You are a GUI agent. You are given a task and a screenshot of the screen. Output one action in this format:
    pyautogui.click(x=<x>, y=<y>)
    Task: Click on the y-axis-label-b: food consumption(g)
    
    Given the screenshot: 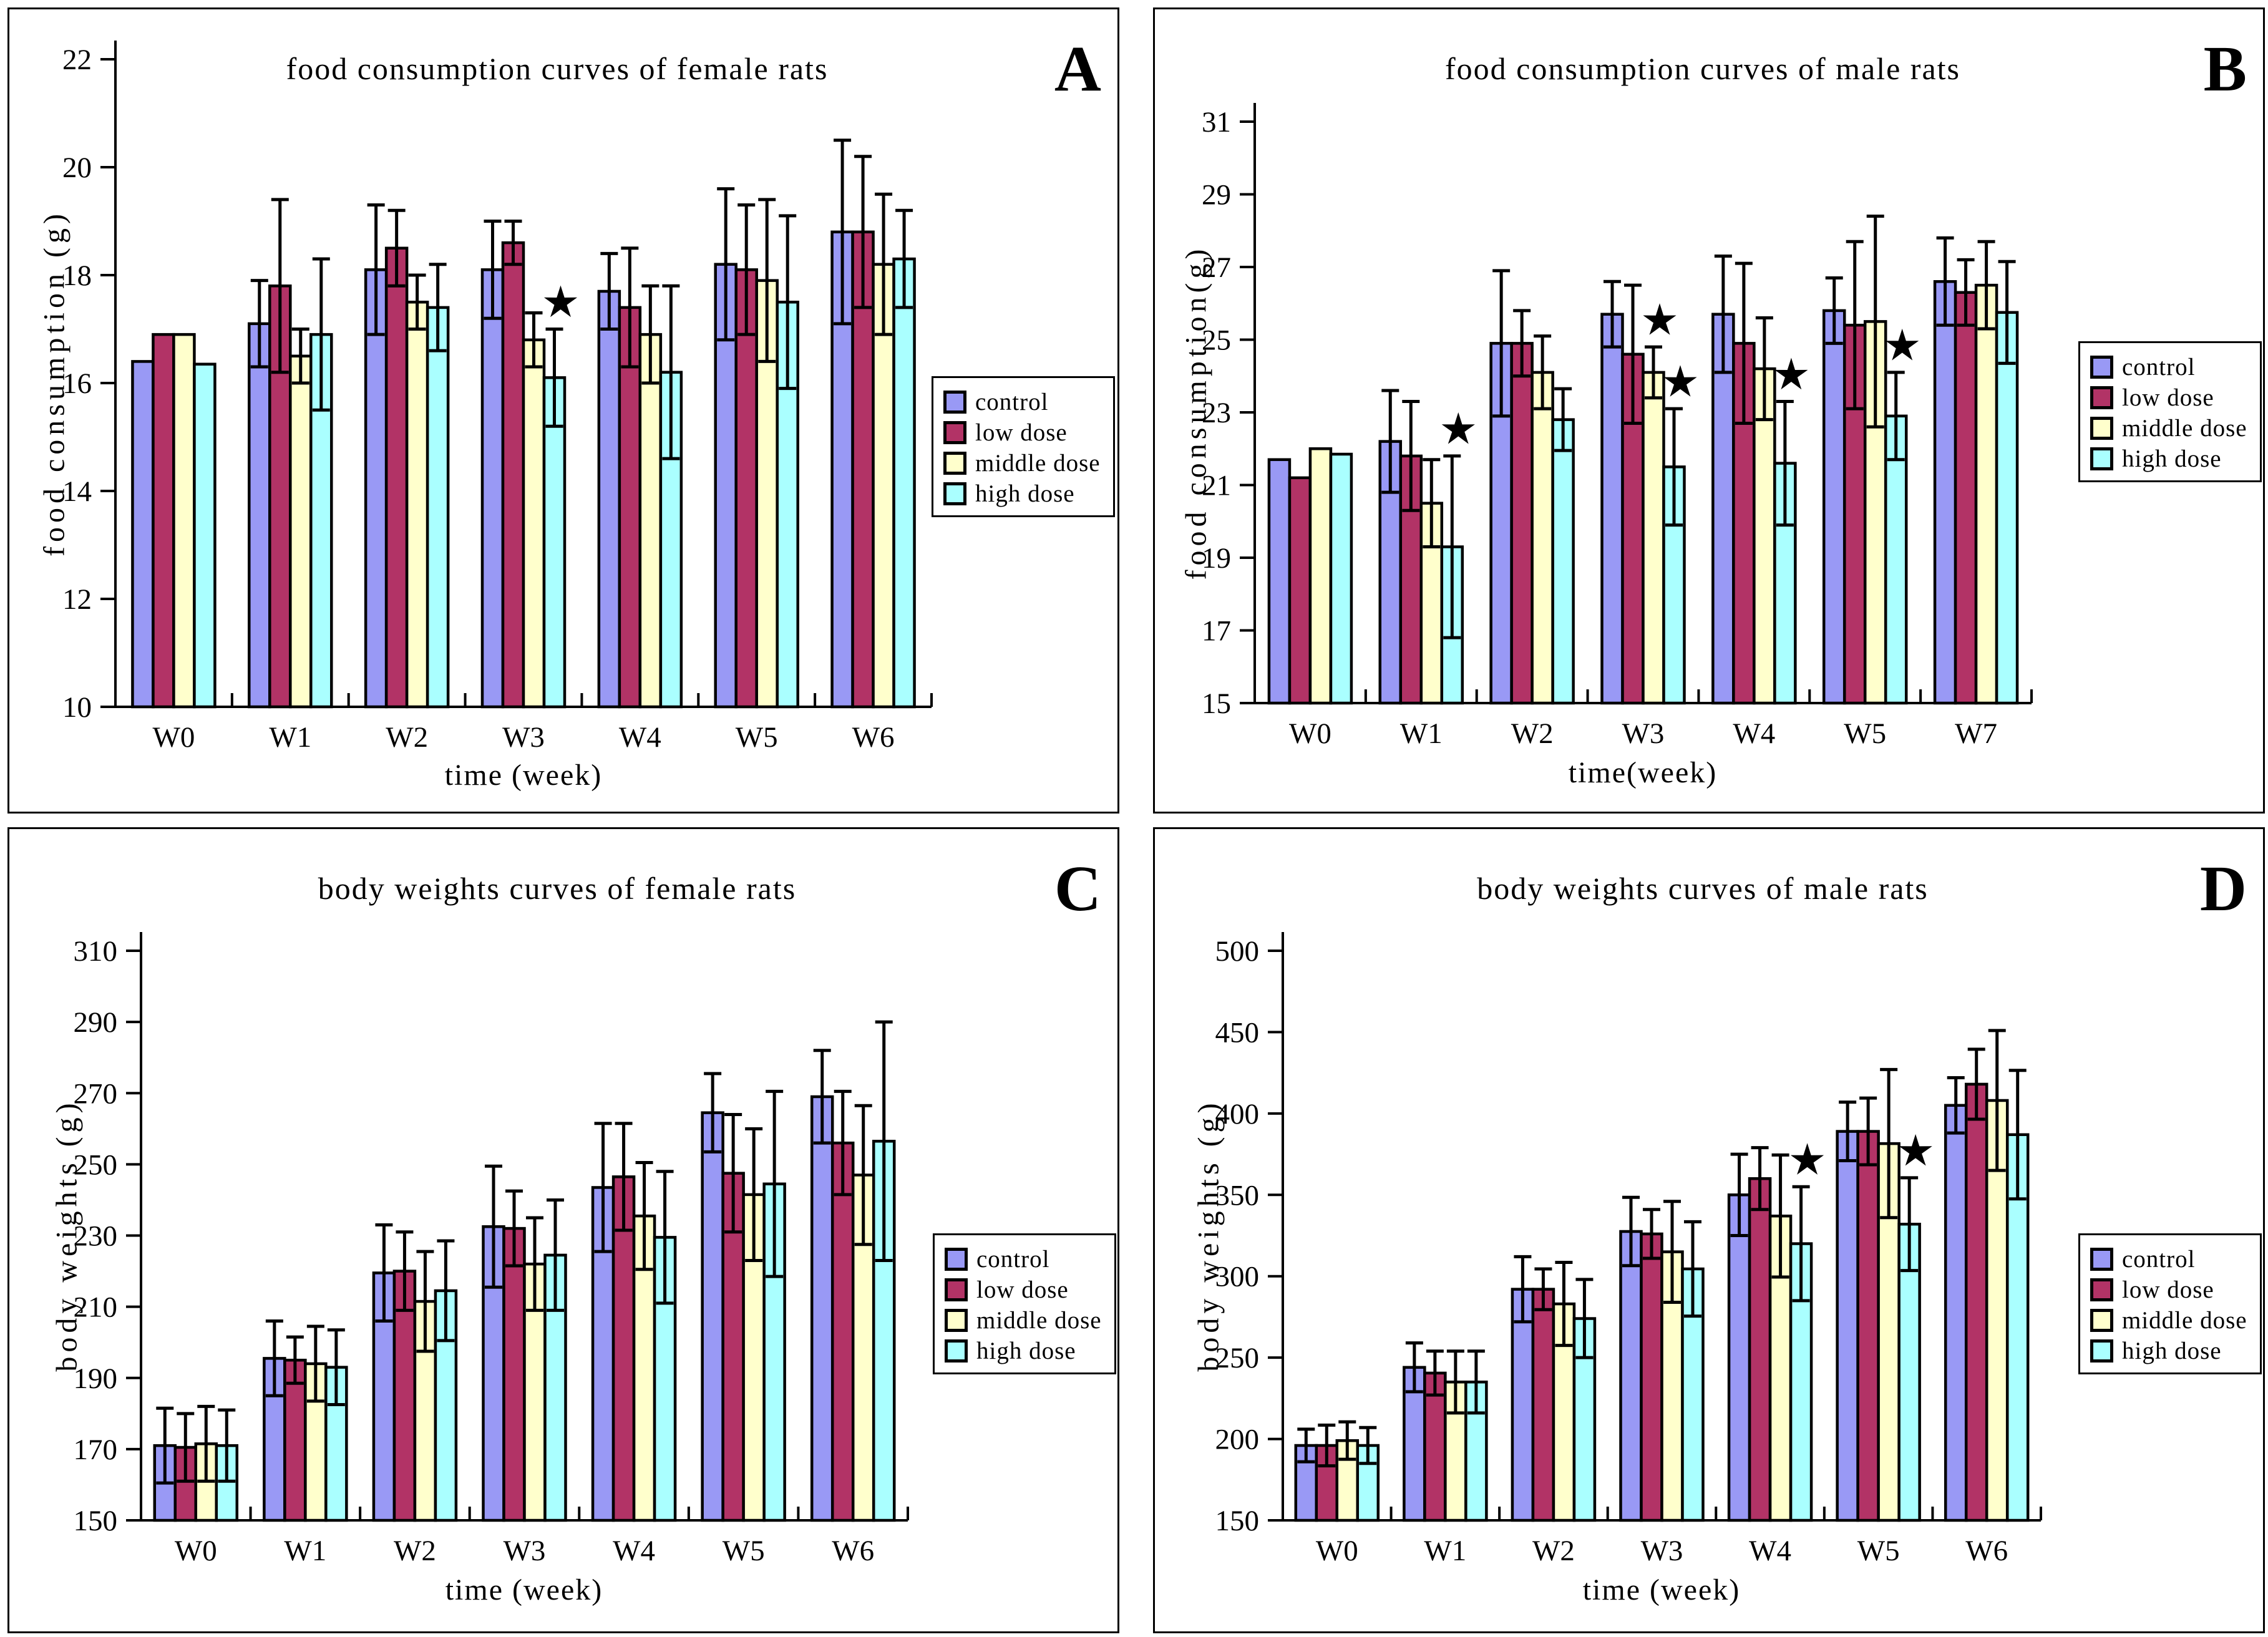 What is the action you would take?
    pyautogui.click(x=1196, y=413)
    